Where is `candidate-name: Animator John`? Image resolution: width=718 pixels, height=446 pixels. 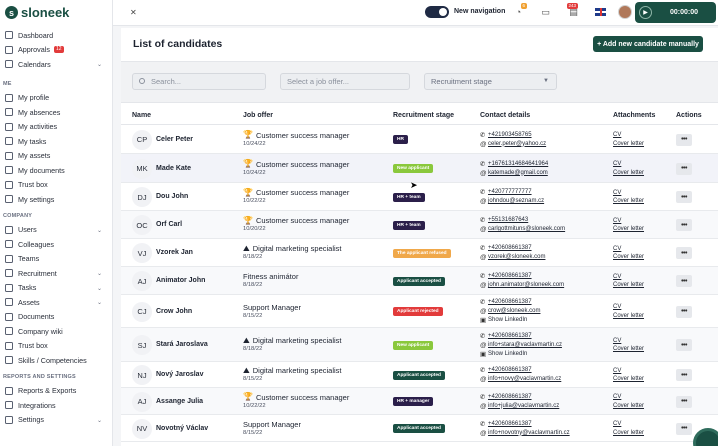 candidate-name: Animator John is located at coordinates (181, 280).